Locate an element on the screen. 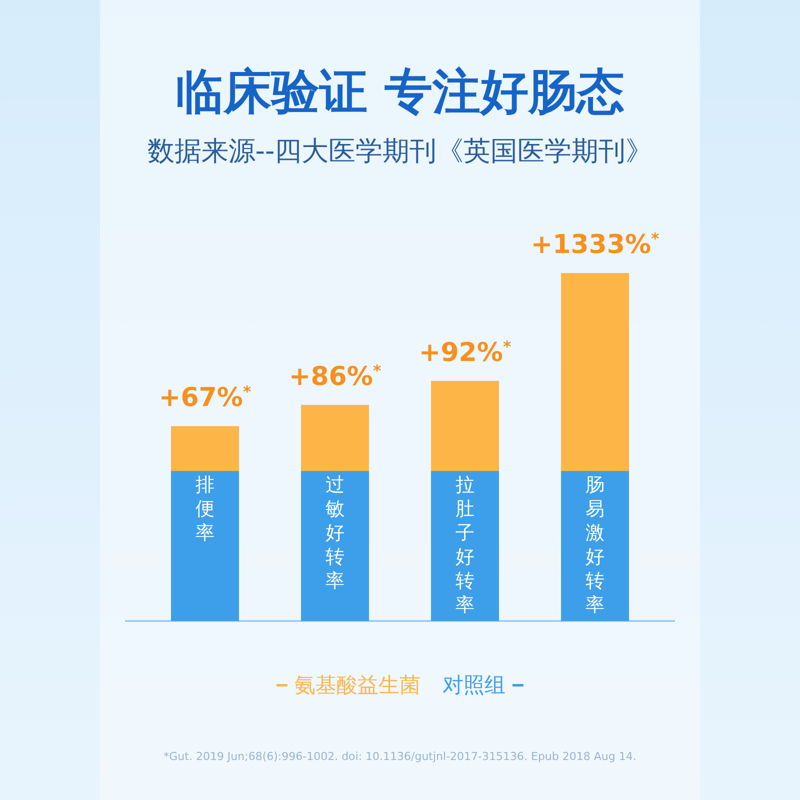 The image size is (800, 800). text: *Gut. 2019 Jun;68(6):996-1002. doi: 10.1136/gutjnl-2017-315136. Epub 2018 Aug 14. is located at coordinates (400, 756).